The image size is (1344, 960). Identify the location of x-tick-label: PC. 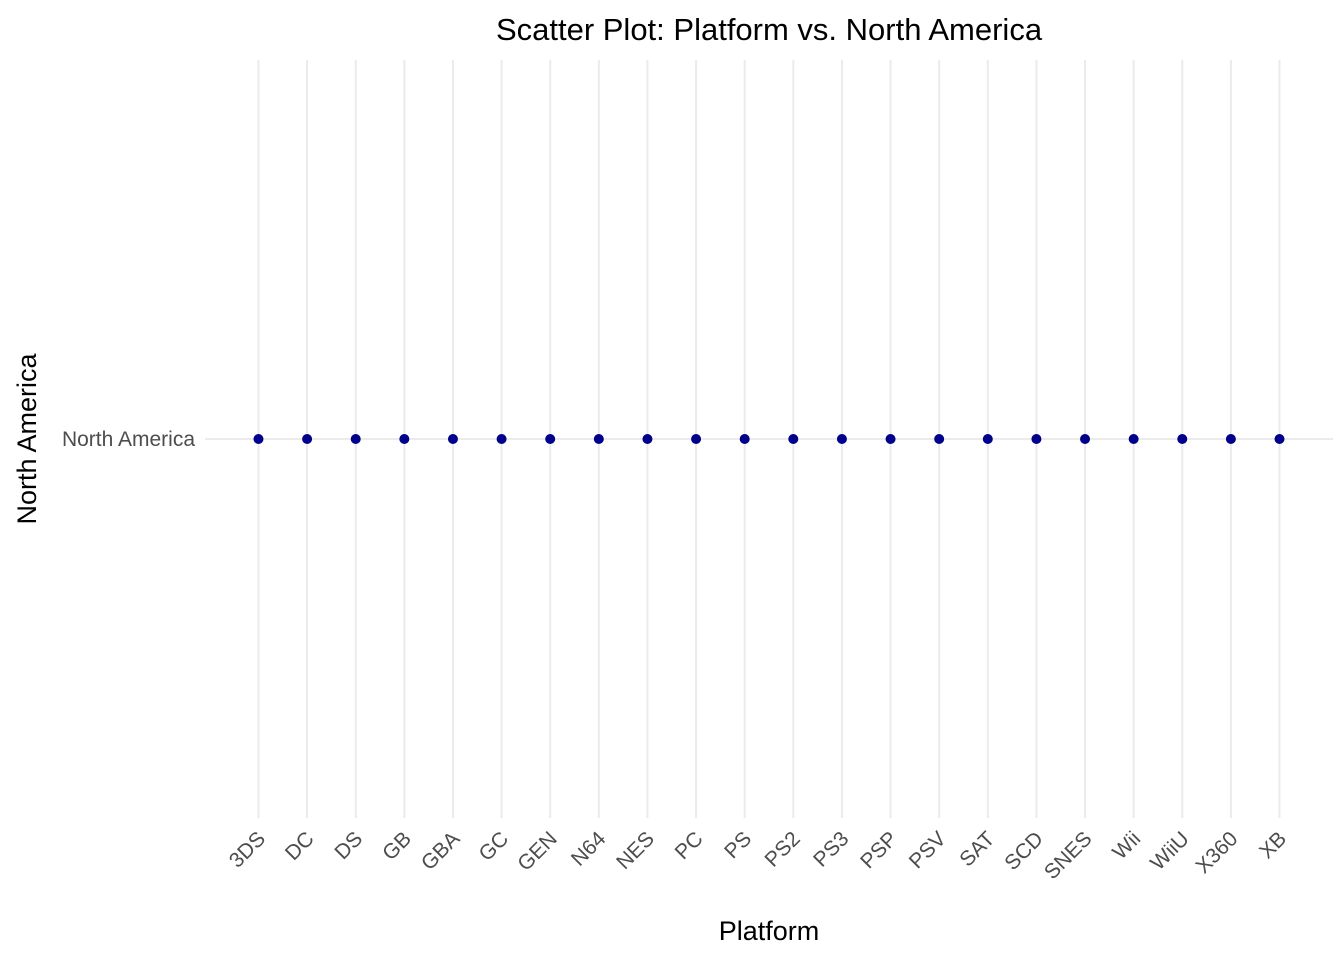
(689, 845).